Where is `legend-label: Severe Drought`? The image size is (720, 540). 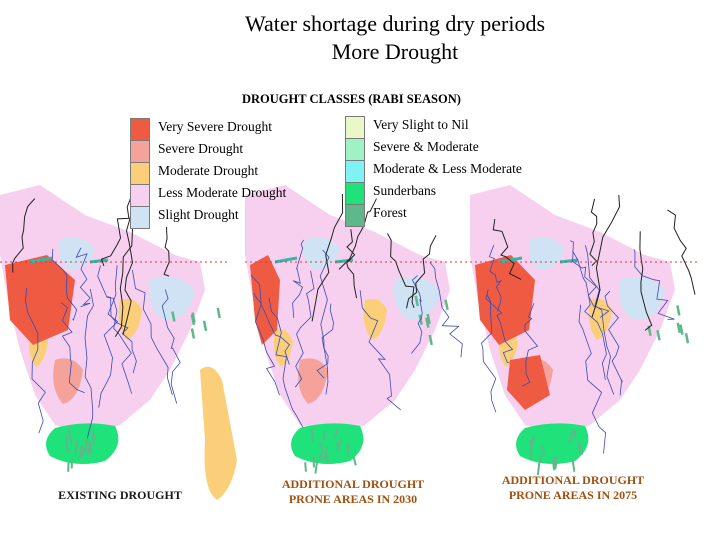 legend-label: Severe Drought is located at coordinates (201, 148).